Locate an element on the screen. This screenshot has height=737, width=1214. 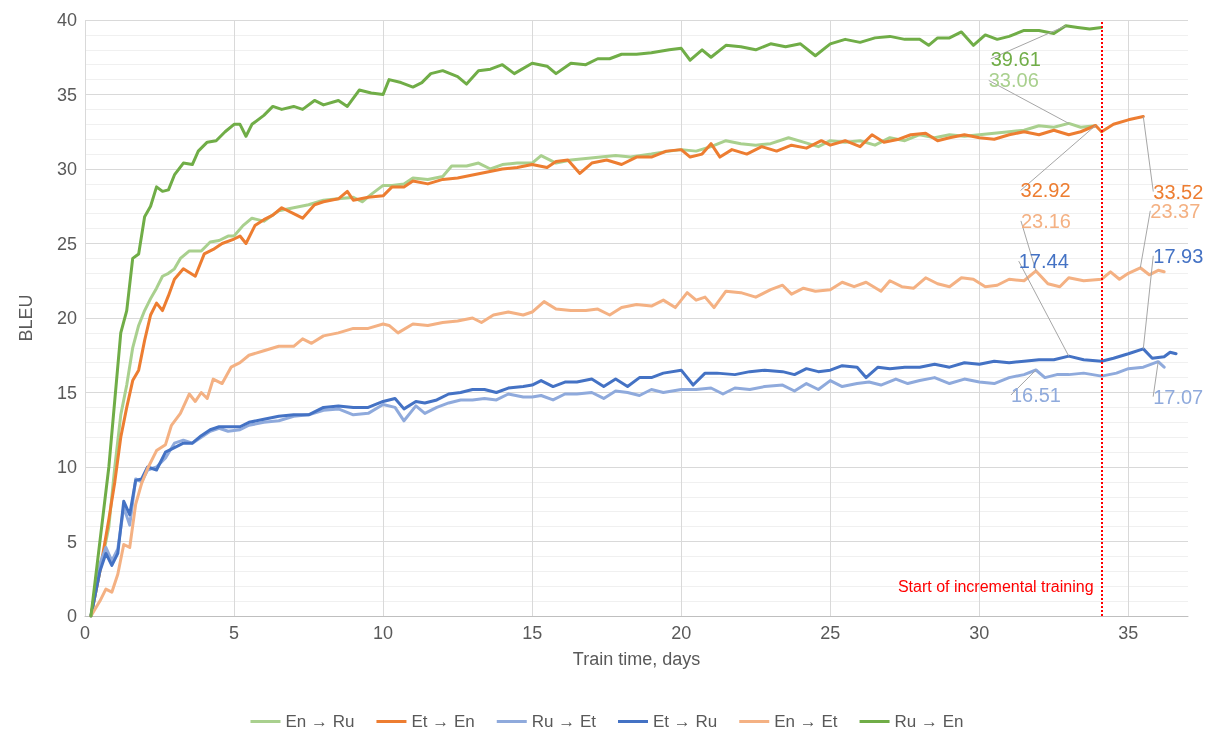
legend-label: Et → En is located at coordinates (443, 721).